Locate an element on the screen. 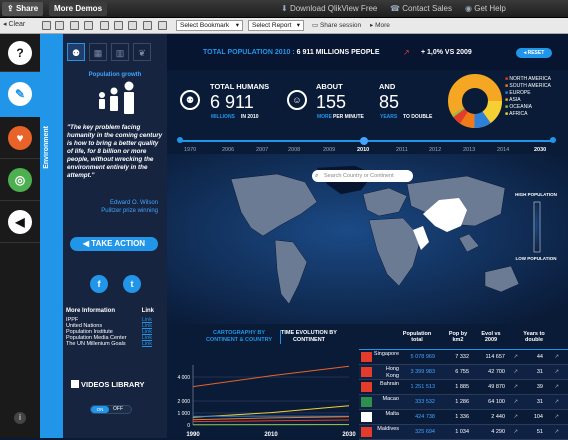  legend-label: EUROPE is located at coordinates (519, 93).